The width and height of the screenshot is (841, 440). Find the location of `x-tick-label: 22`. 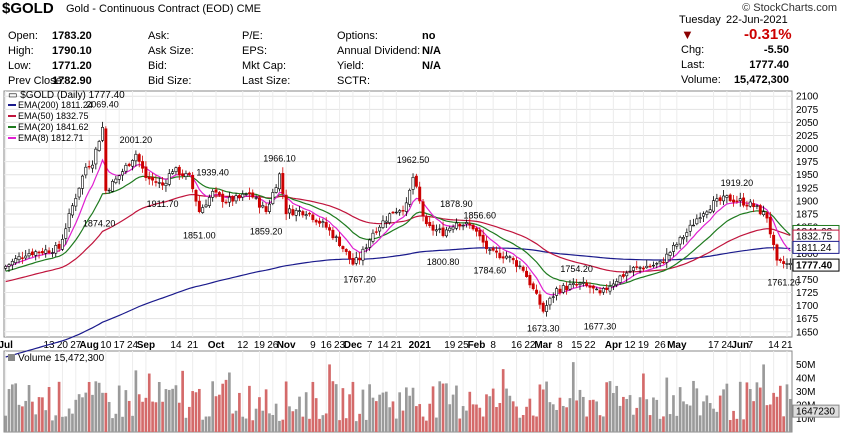

x-tick-label: 22 is located at coordinates (530, 345).